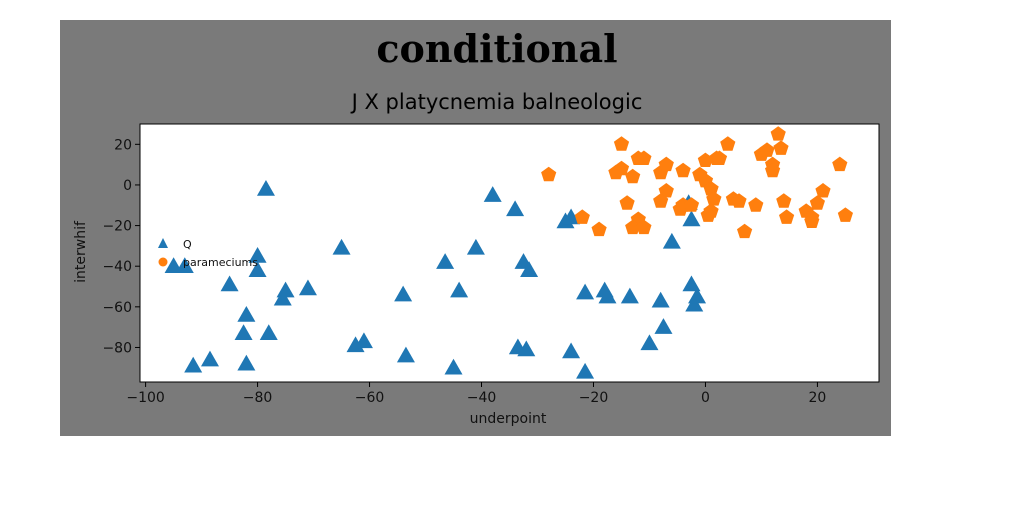 The width and height of the screenshot is (1024, 512). I want to click on x-tick-label: 20, so click(818, 398).